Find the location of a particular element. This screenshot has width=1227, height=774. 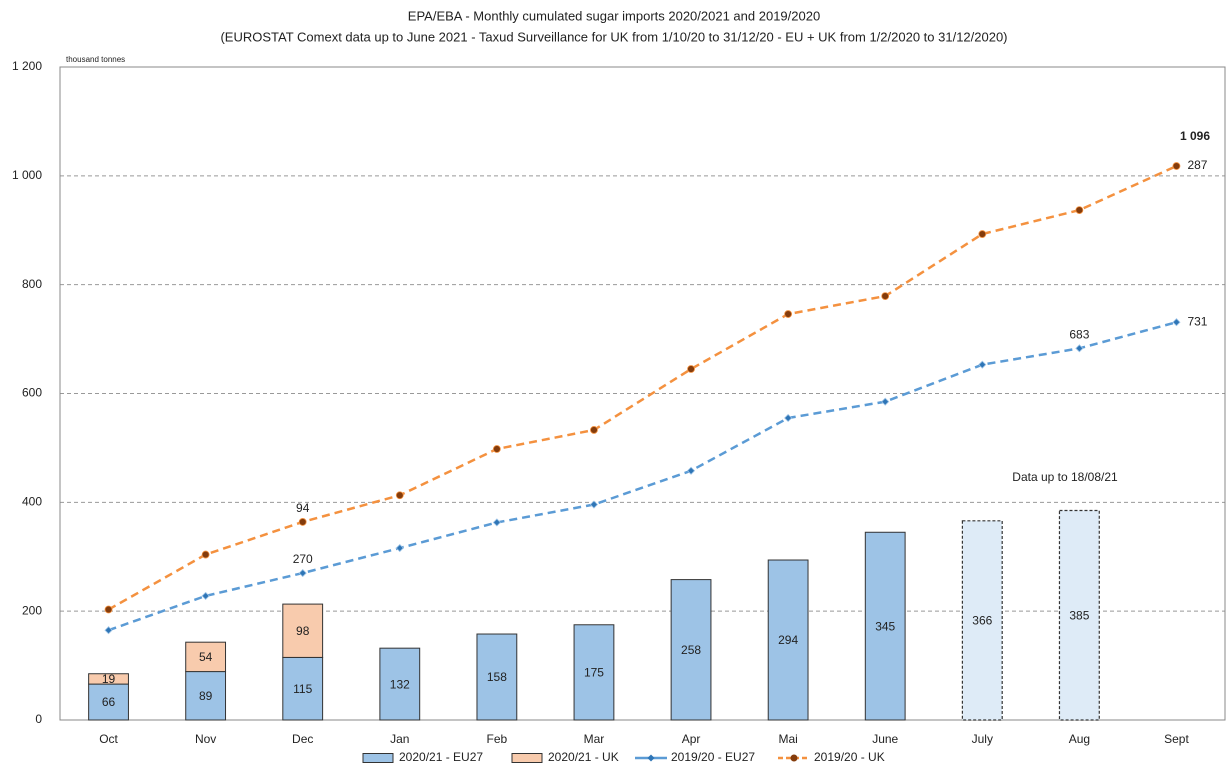

bar-value-label: 175 is located at coordinates (594, 673).